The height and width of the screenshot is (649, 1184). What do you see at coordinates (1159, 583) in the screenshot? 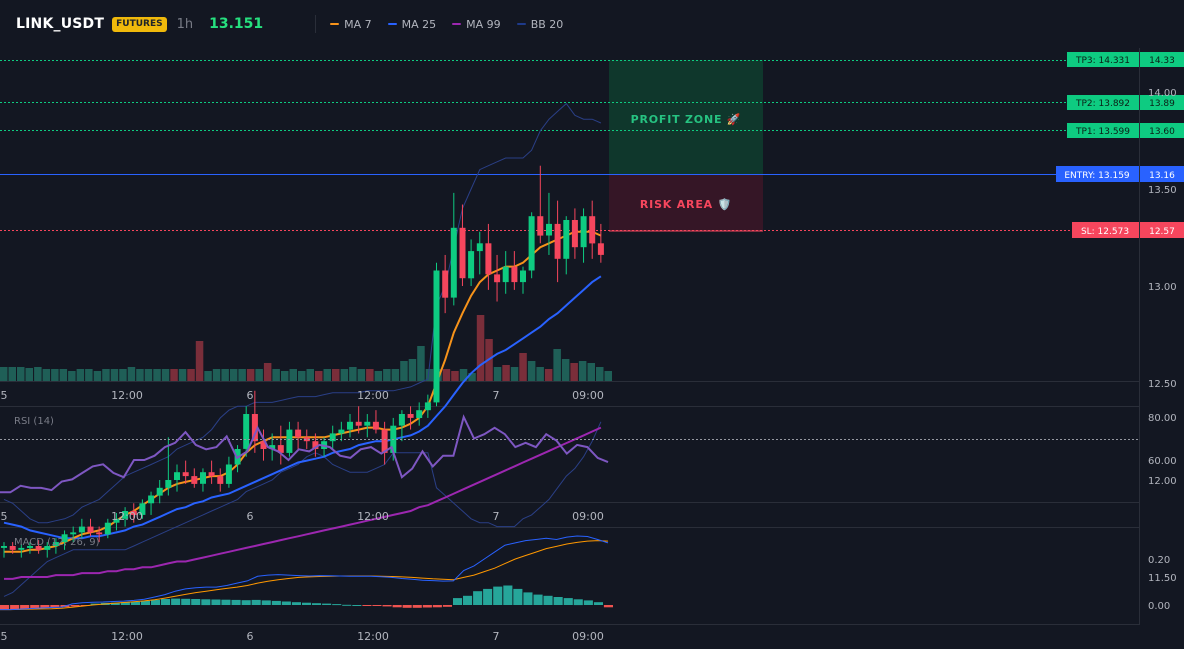
I see `macd-axis: 0.20 0.00` at bounding box center [1159, 583].